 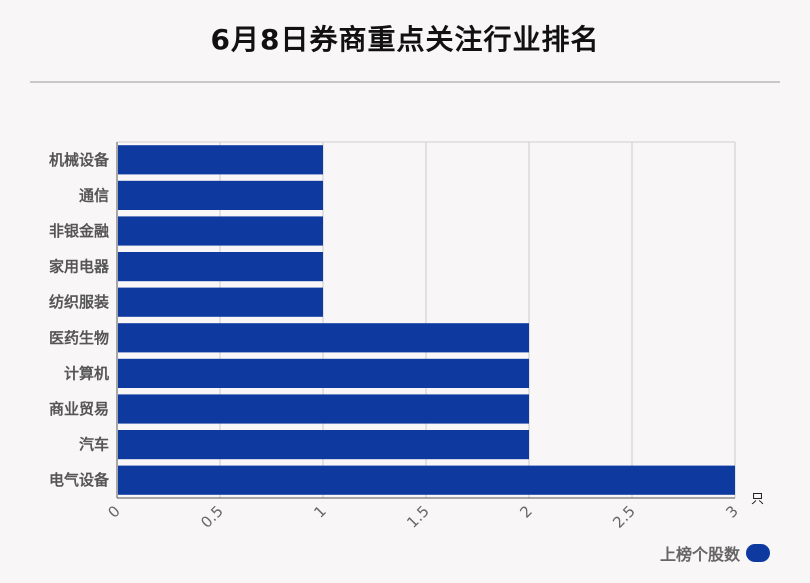 What do you see at coordinates (79, 267) in the screenshot?
I see `category-label: 家用电器` at bounding box center [79, 267].